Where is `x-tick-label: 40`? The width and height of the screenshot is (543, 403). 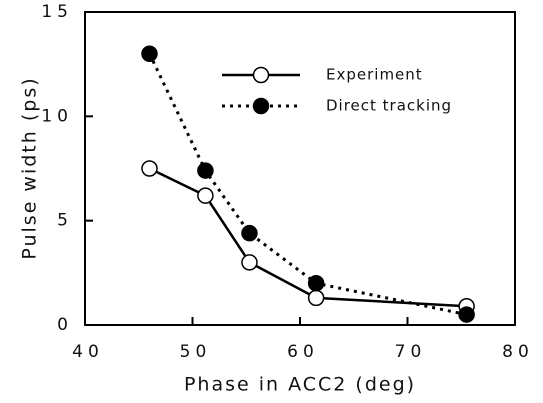 x-tick-label: 40 is located at coordinates (88, 352).